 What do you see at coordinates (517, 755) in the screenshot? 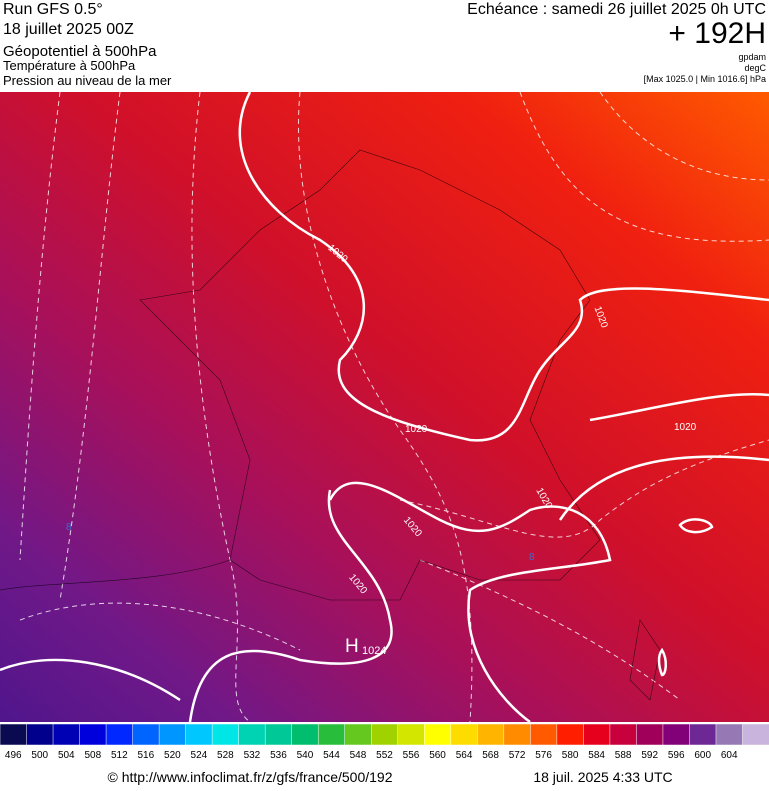
I see `colorbar-label: 572` at bounding box center [517, 755].